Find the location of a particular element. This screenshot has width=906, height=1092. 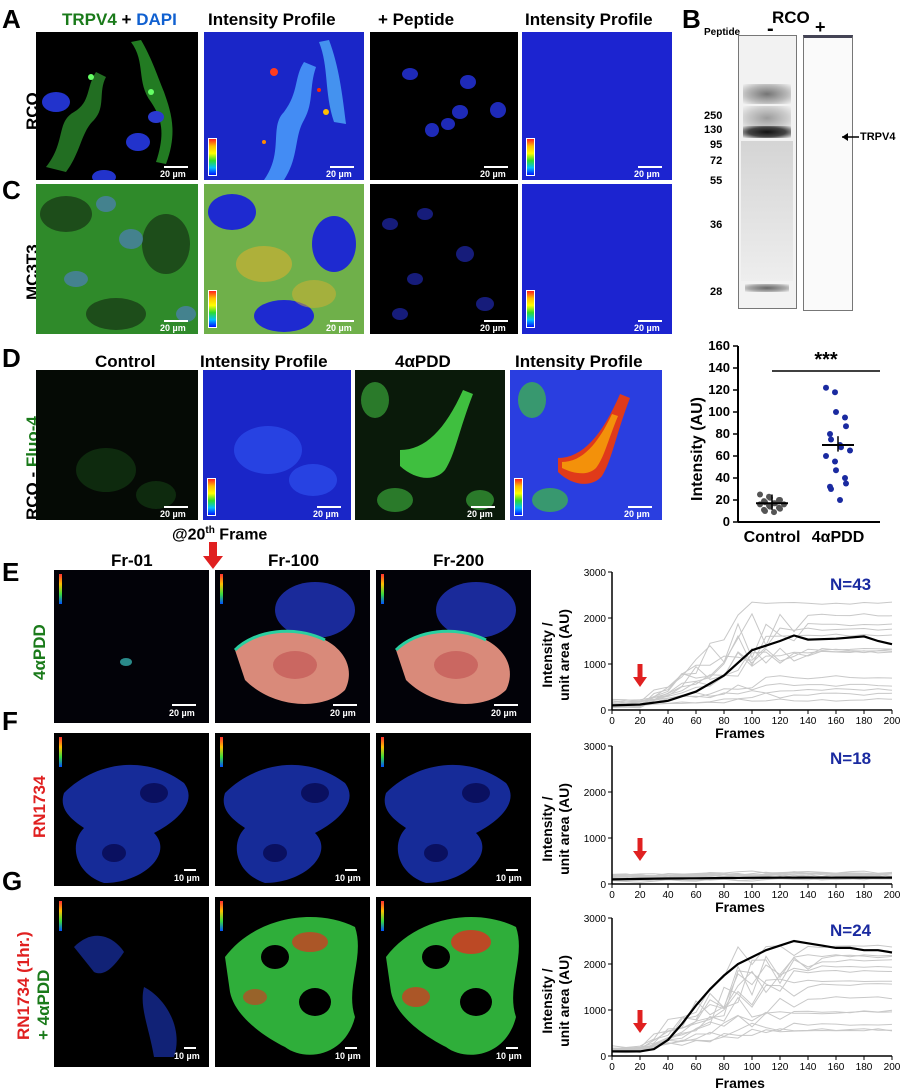

dotplot-ytick-label: 80 is located at coordinates (723, 433).